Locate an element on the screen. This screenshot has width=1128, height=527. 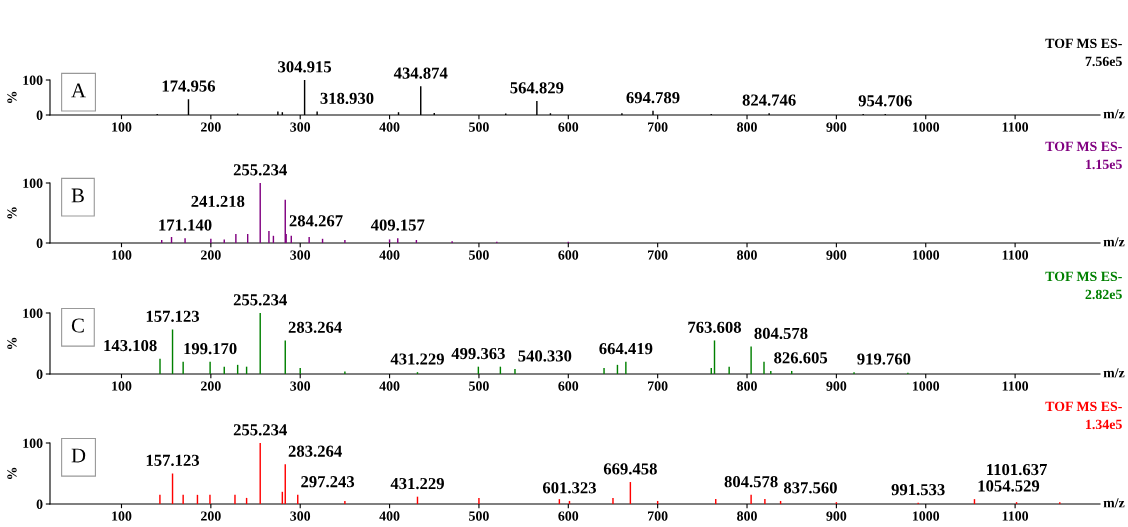
chart-title: A is located at coordinates (78, 90).